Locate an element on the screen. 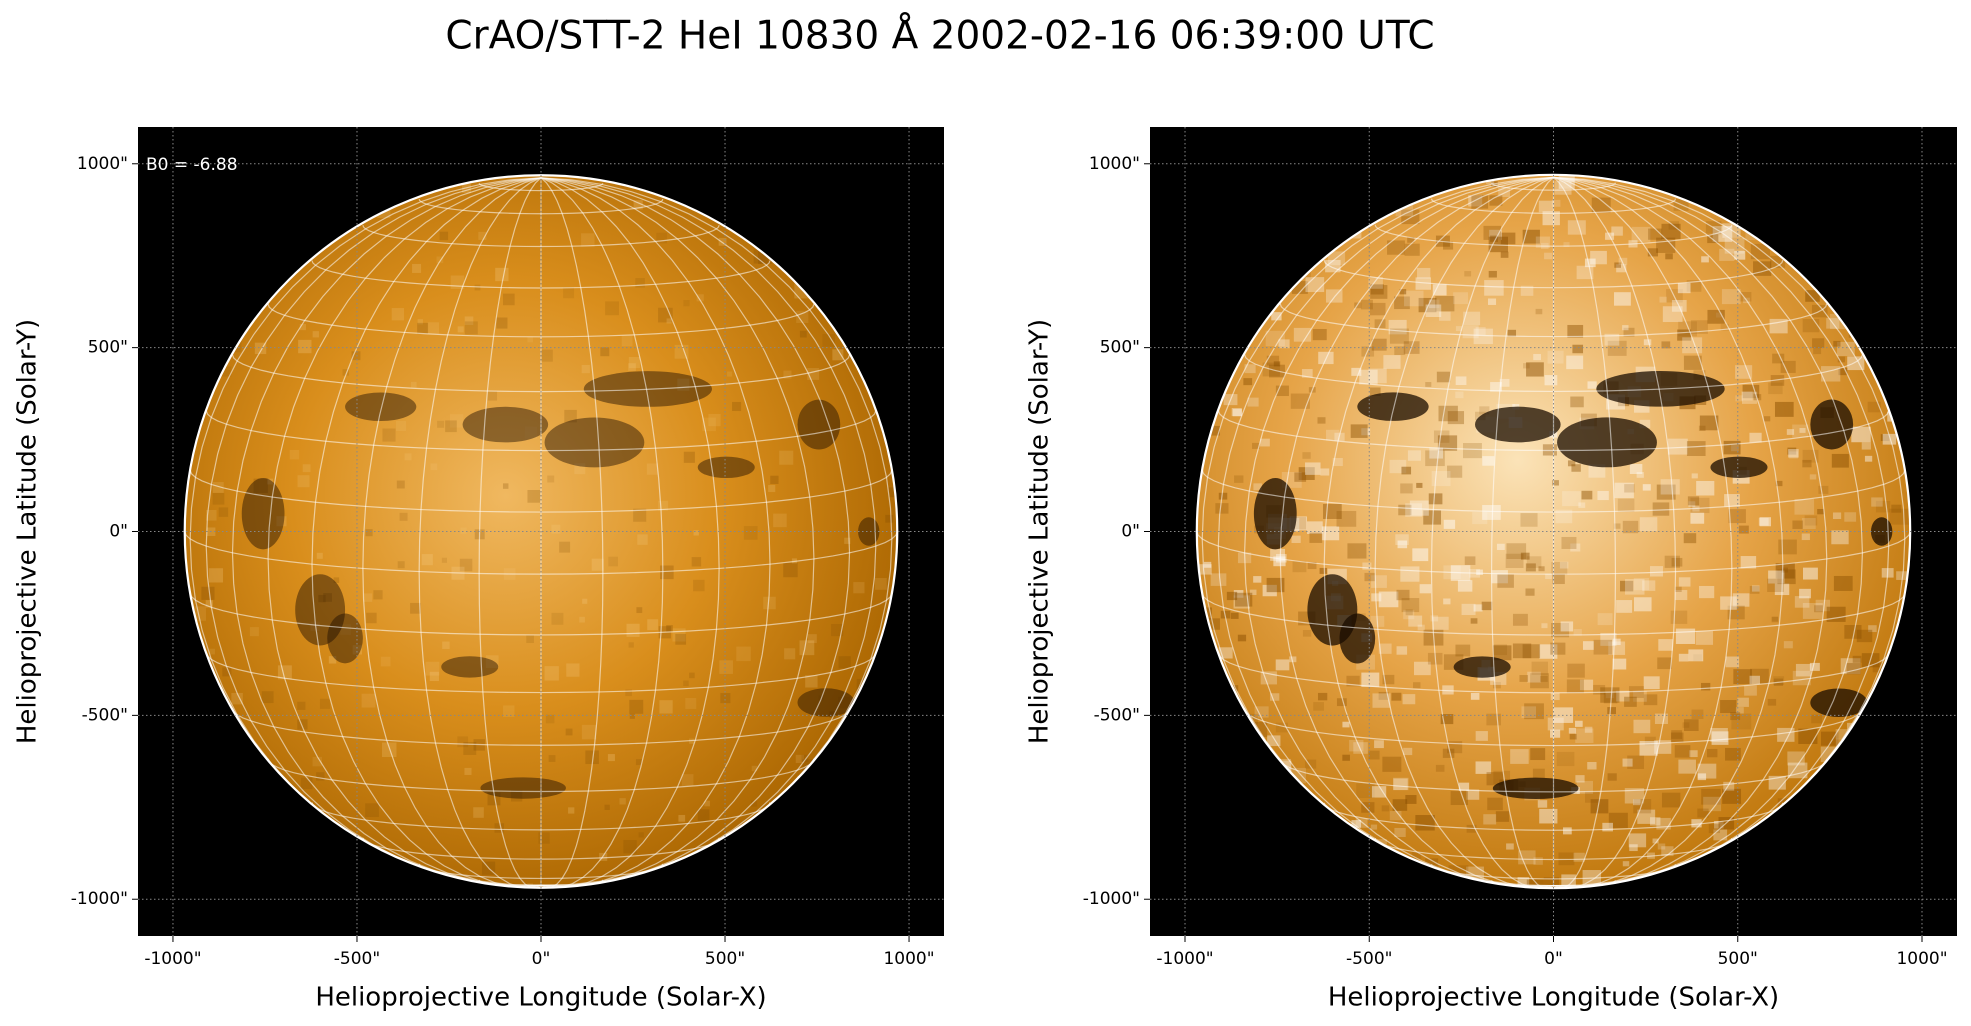 The image size is (1971, 1026). latitude-line is located at coordinates (541, 206).